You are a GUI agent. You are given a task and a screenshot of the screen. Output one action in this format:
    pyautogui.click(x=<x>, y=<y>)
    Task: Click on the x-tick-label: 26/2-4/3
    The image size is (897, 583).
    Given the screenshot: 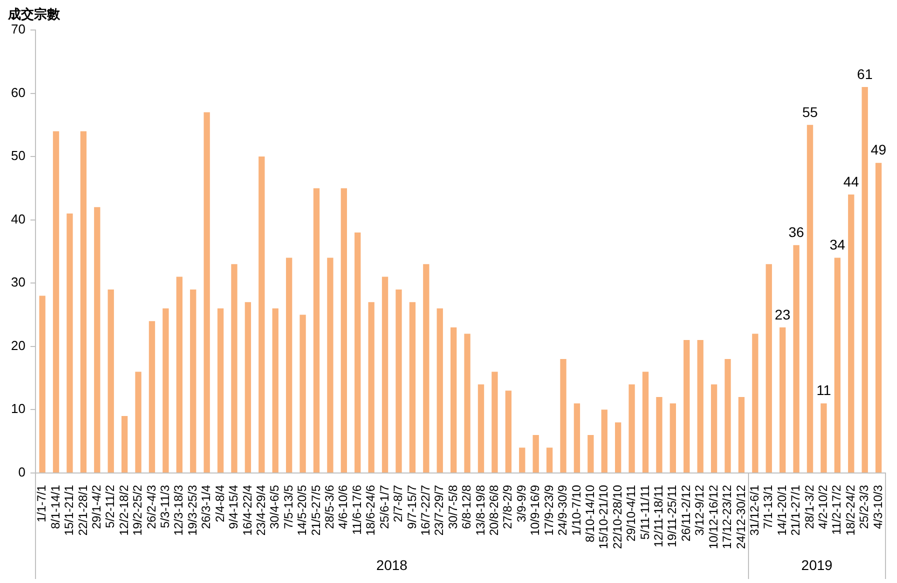 What is the action you would take?
    pyautogui.click(x=151, y=506)
    